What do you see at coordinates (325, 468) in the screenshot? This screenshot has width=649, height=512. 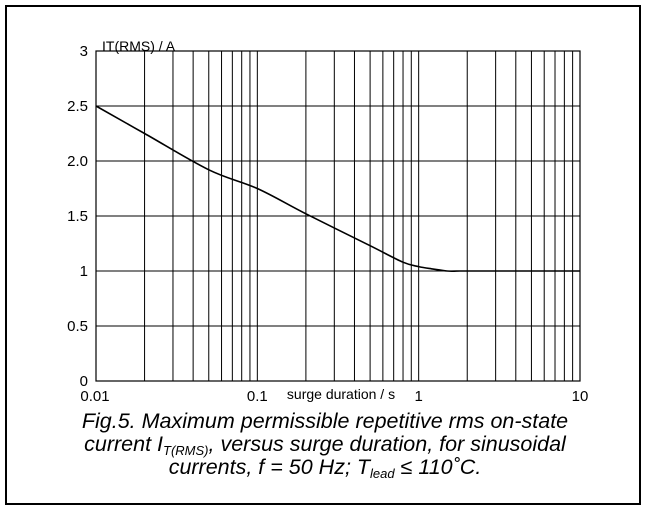 I see `caption-line-3: currents, f = 50 Hz; Tlead ≤ 110˚C.` at bounding box center [325, 468].